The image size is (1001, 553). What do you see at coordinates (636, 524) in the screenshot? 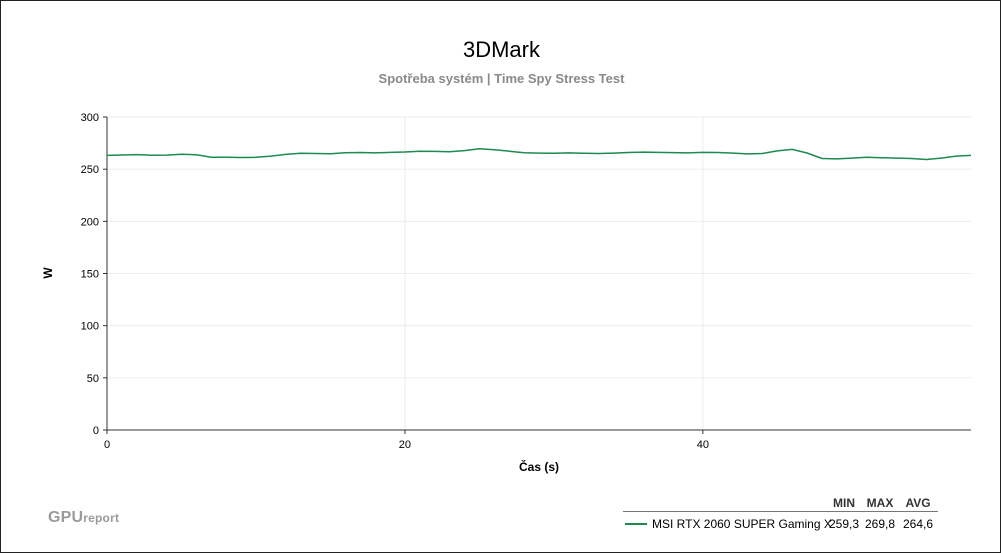
I see `legend-series-swatch` at bounding box center [636, 524].